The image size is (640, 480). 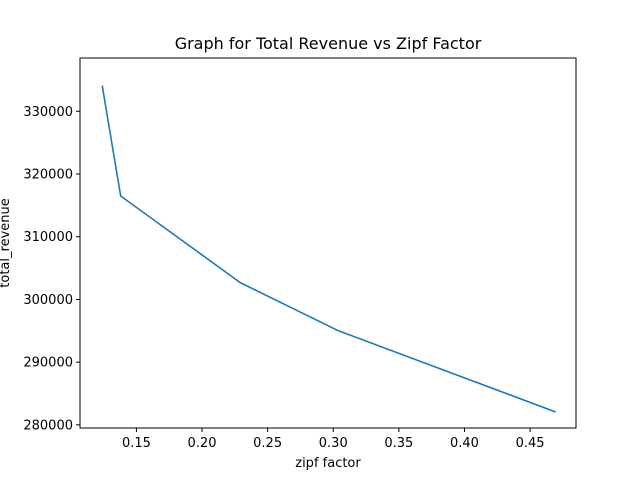 I want to click on y-tick-label: 290000, so click(x=48, y=363).